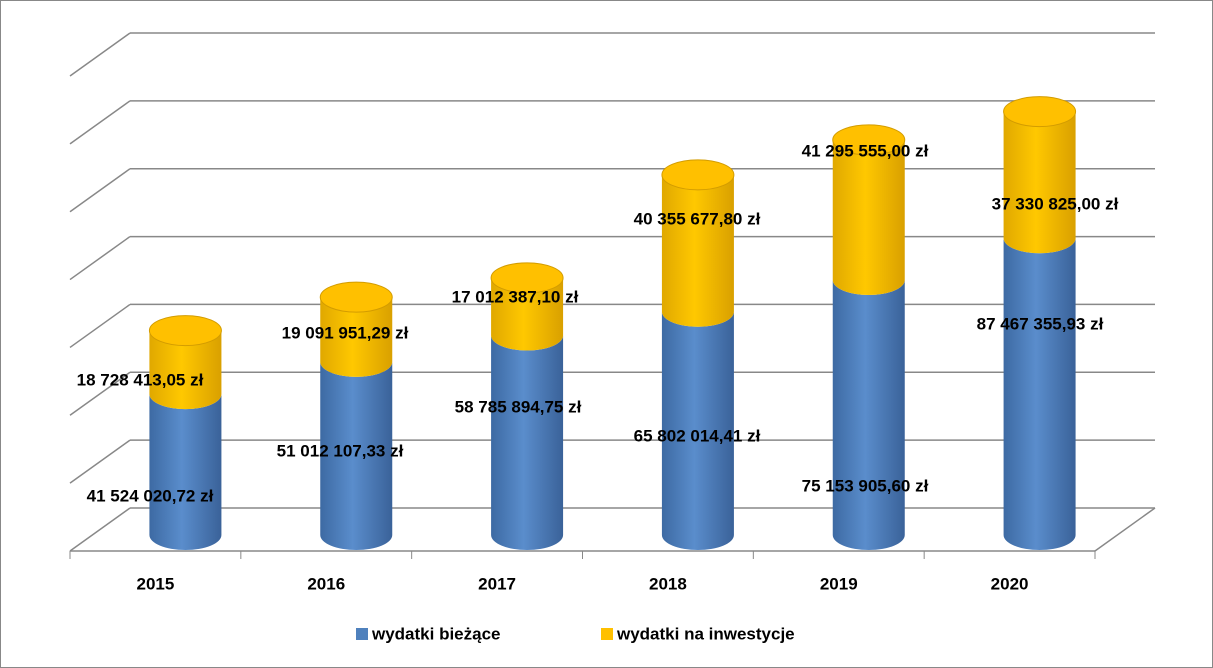 The image size is (1213, 668). I want to click on x-tick-label: 2015, so click(156, 583).